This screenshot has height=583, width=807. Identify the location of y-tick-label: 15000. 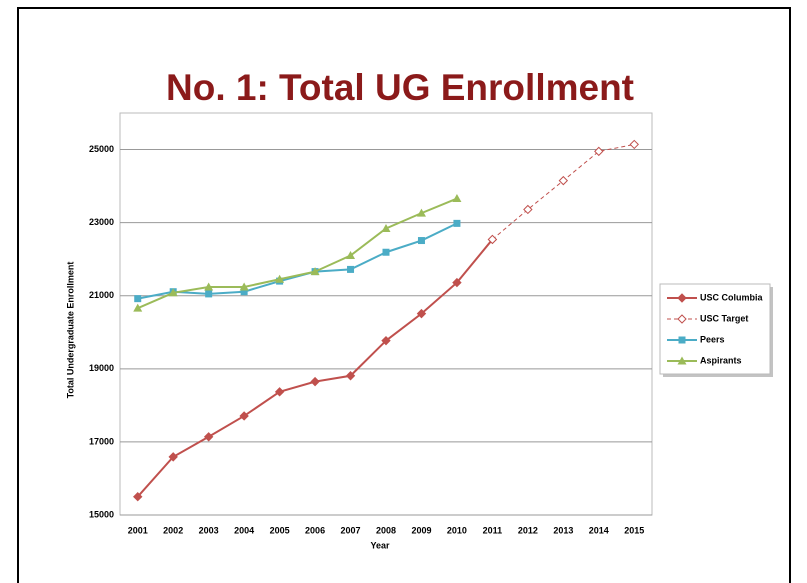
(101, 514).